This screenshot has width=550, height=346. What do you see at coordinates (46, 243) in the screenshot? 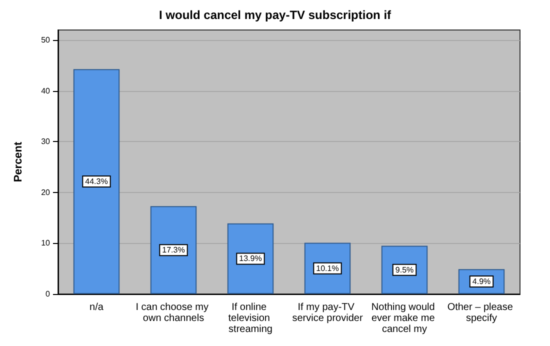
I see `y-tick-label: 10` at bounding box center [46, 243].